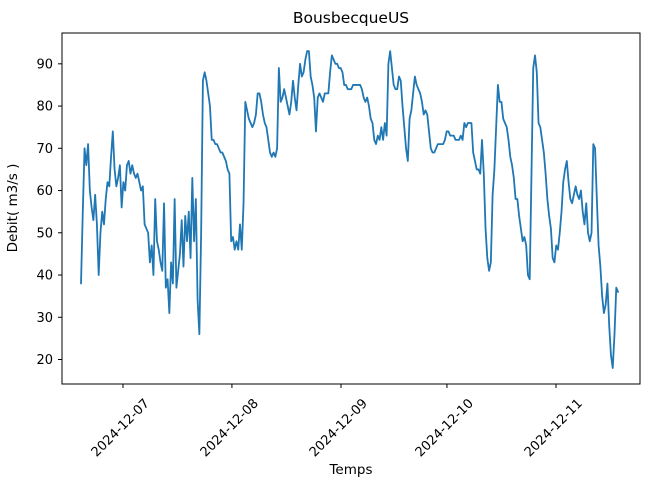  What do you see at coordinates (44, 191) in the screenshot?
I see `y-tick-label: 60` at bounding box center [44, 191].